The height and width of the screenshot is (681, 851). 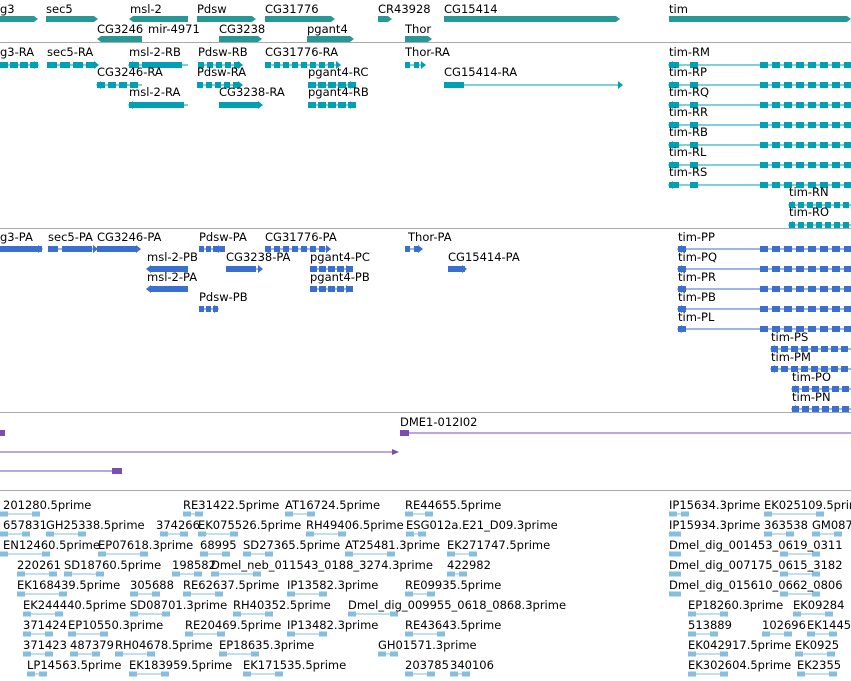 What do you see at coordinates (340, 257) in the screenshot?
I see `protein-label: pgant4-PC` at bounding box center [340, 257].